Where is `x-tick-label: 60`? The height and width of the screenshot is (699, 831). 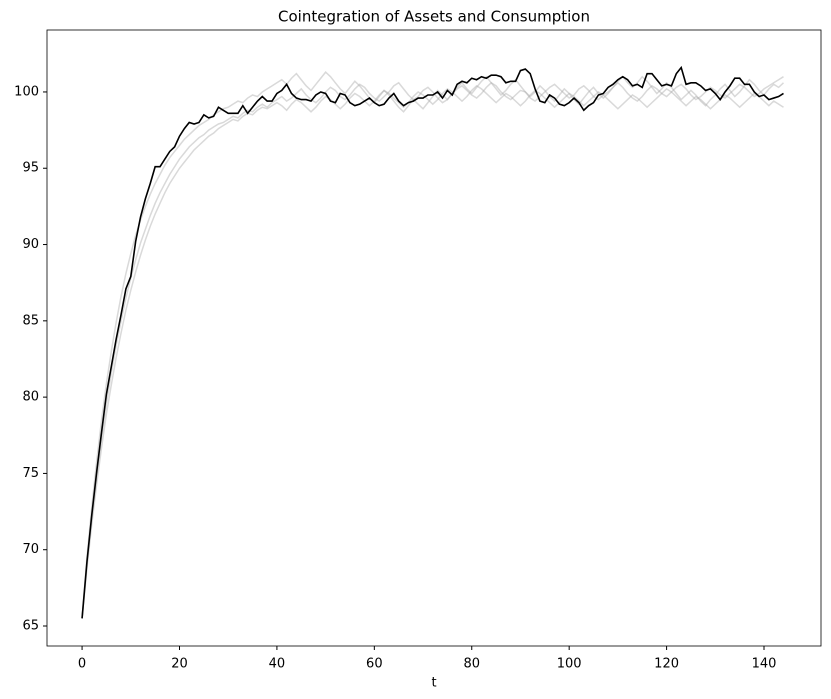
x-tick-label: 60 is located at coordinates (374, 664).